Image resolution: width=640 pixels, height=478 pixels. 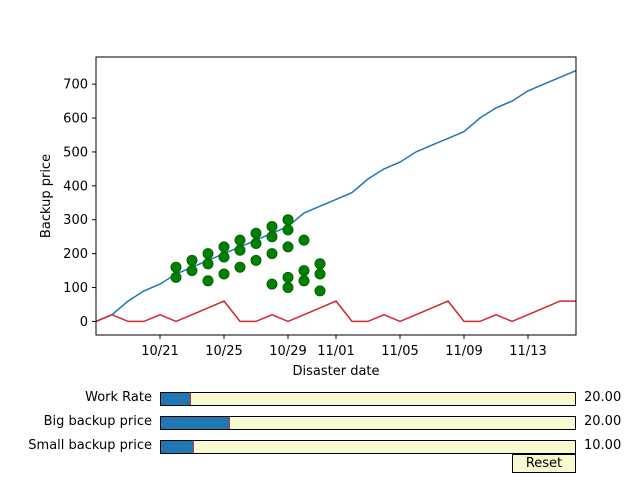 I want to click on small-backup-price-value: 10.00, so click(x=603, y=445).